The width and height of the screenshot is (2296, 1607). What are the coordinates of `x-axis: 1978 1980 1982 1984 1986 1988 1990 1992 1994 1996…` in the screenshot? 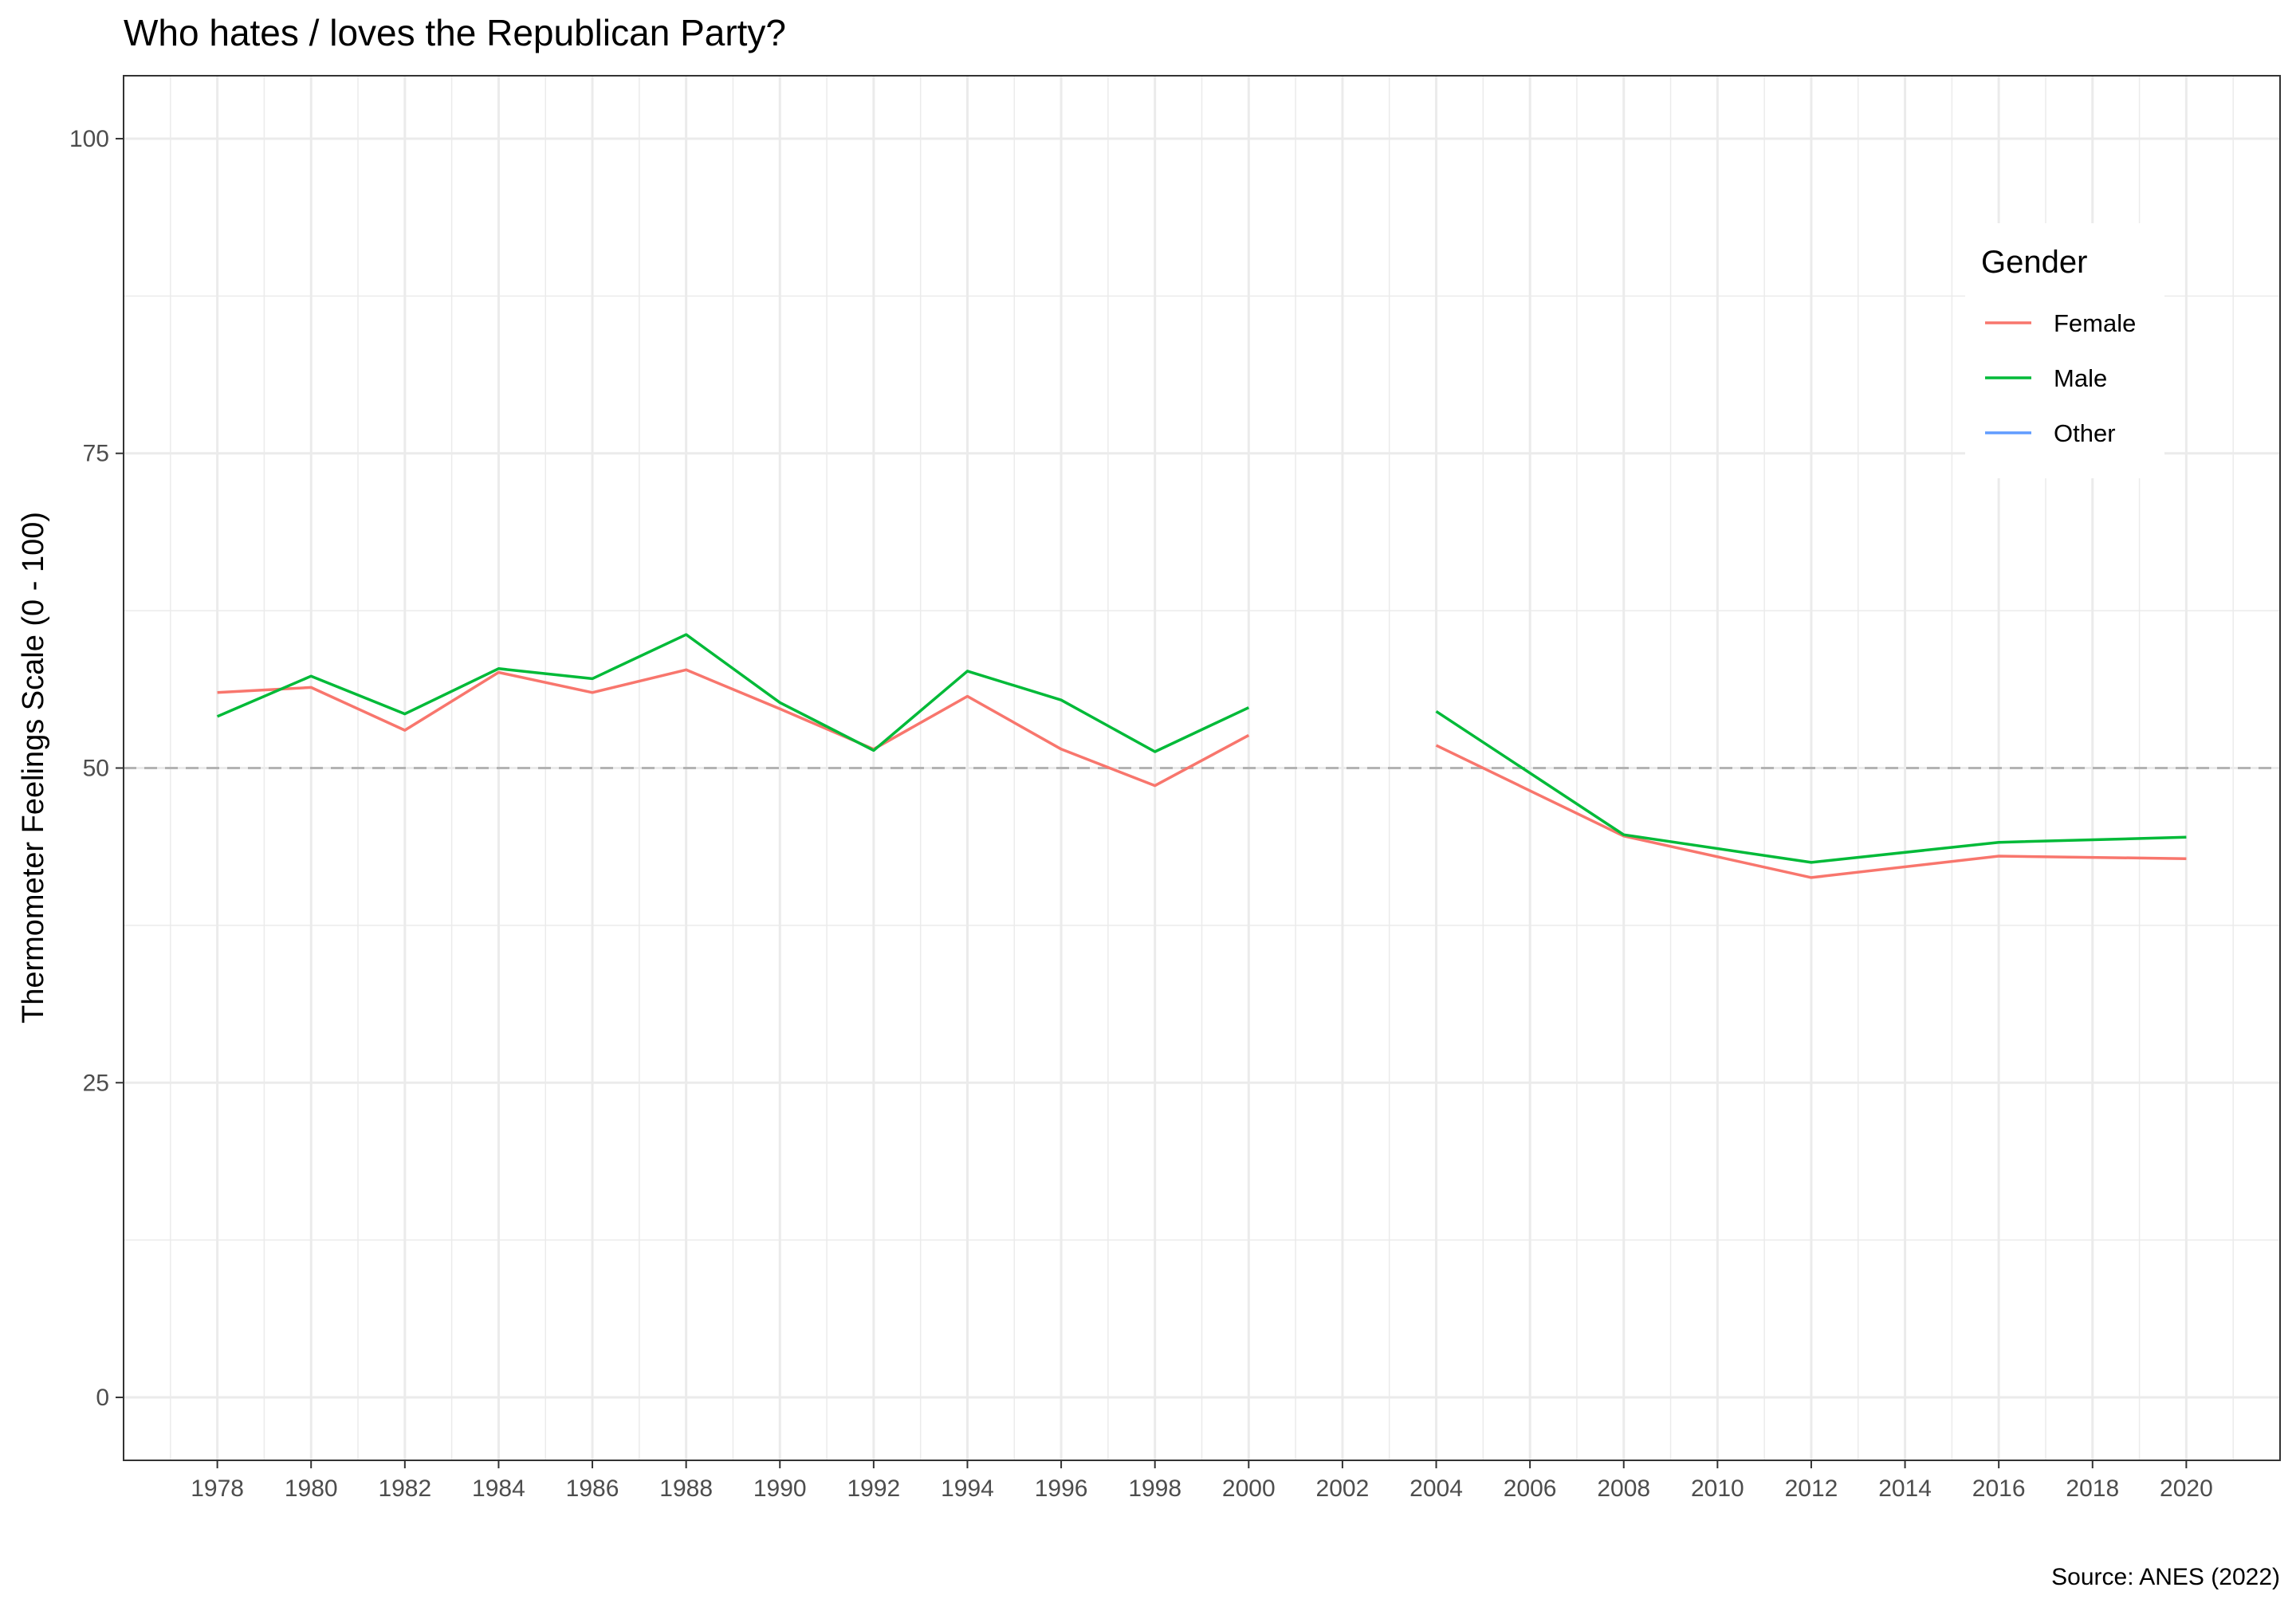 It's located at (1202, 1481).